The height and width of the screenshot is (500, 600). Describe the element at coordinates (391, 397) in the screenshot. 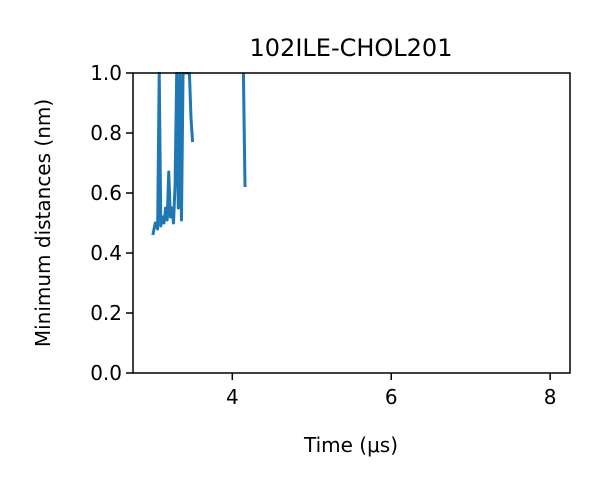

I see `x-tick-label: 6` at that location.